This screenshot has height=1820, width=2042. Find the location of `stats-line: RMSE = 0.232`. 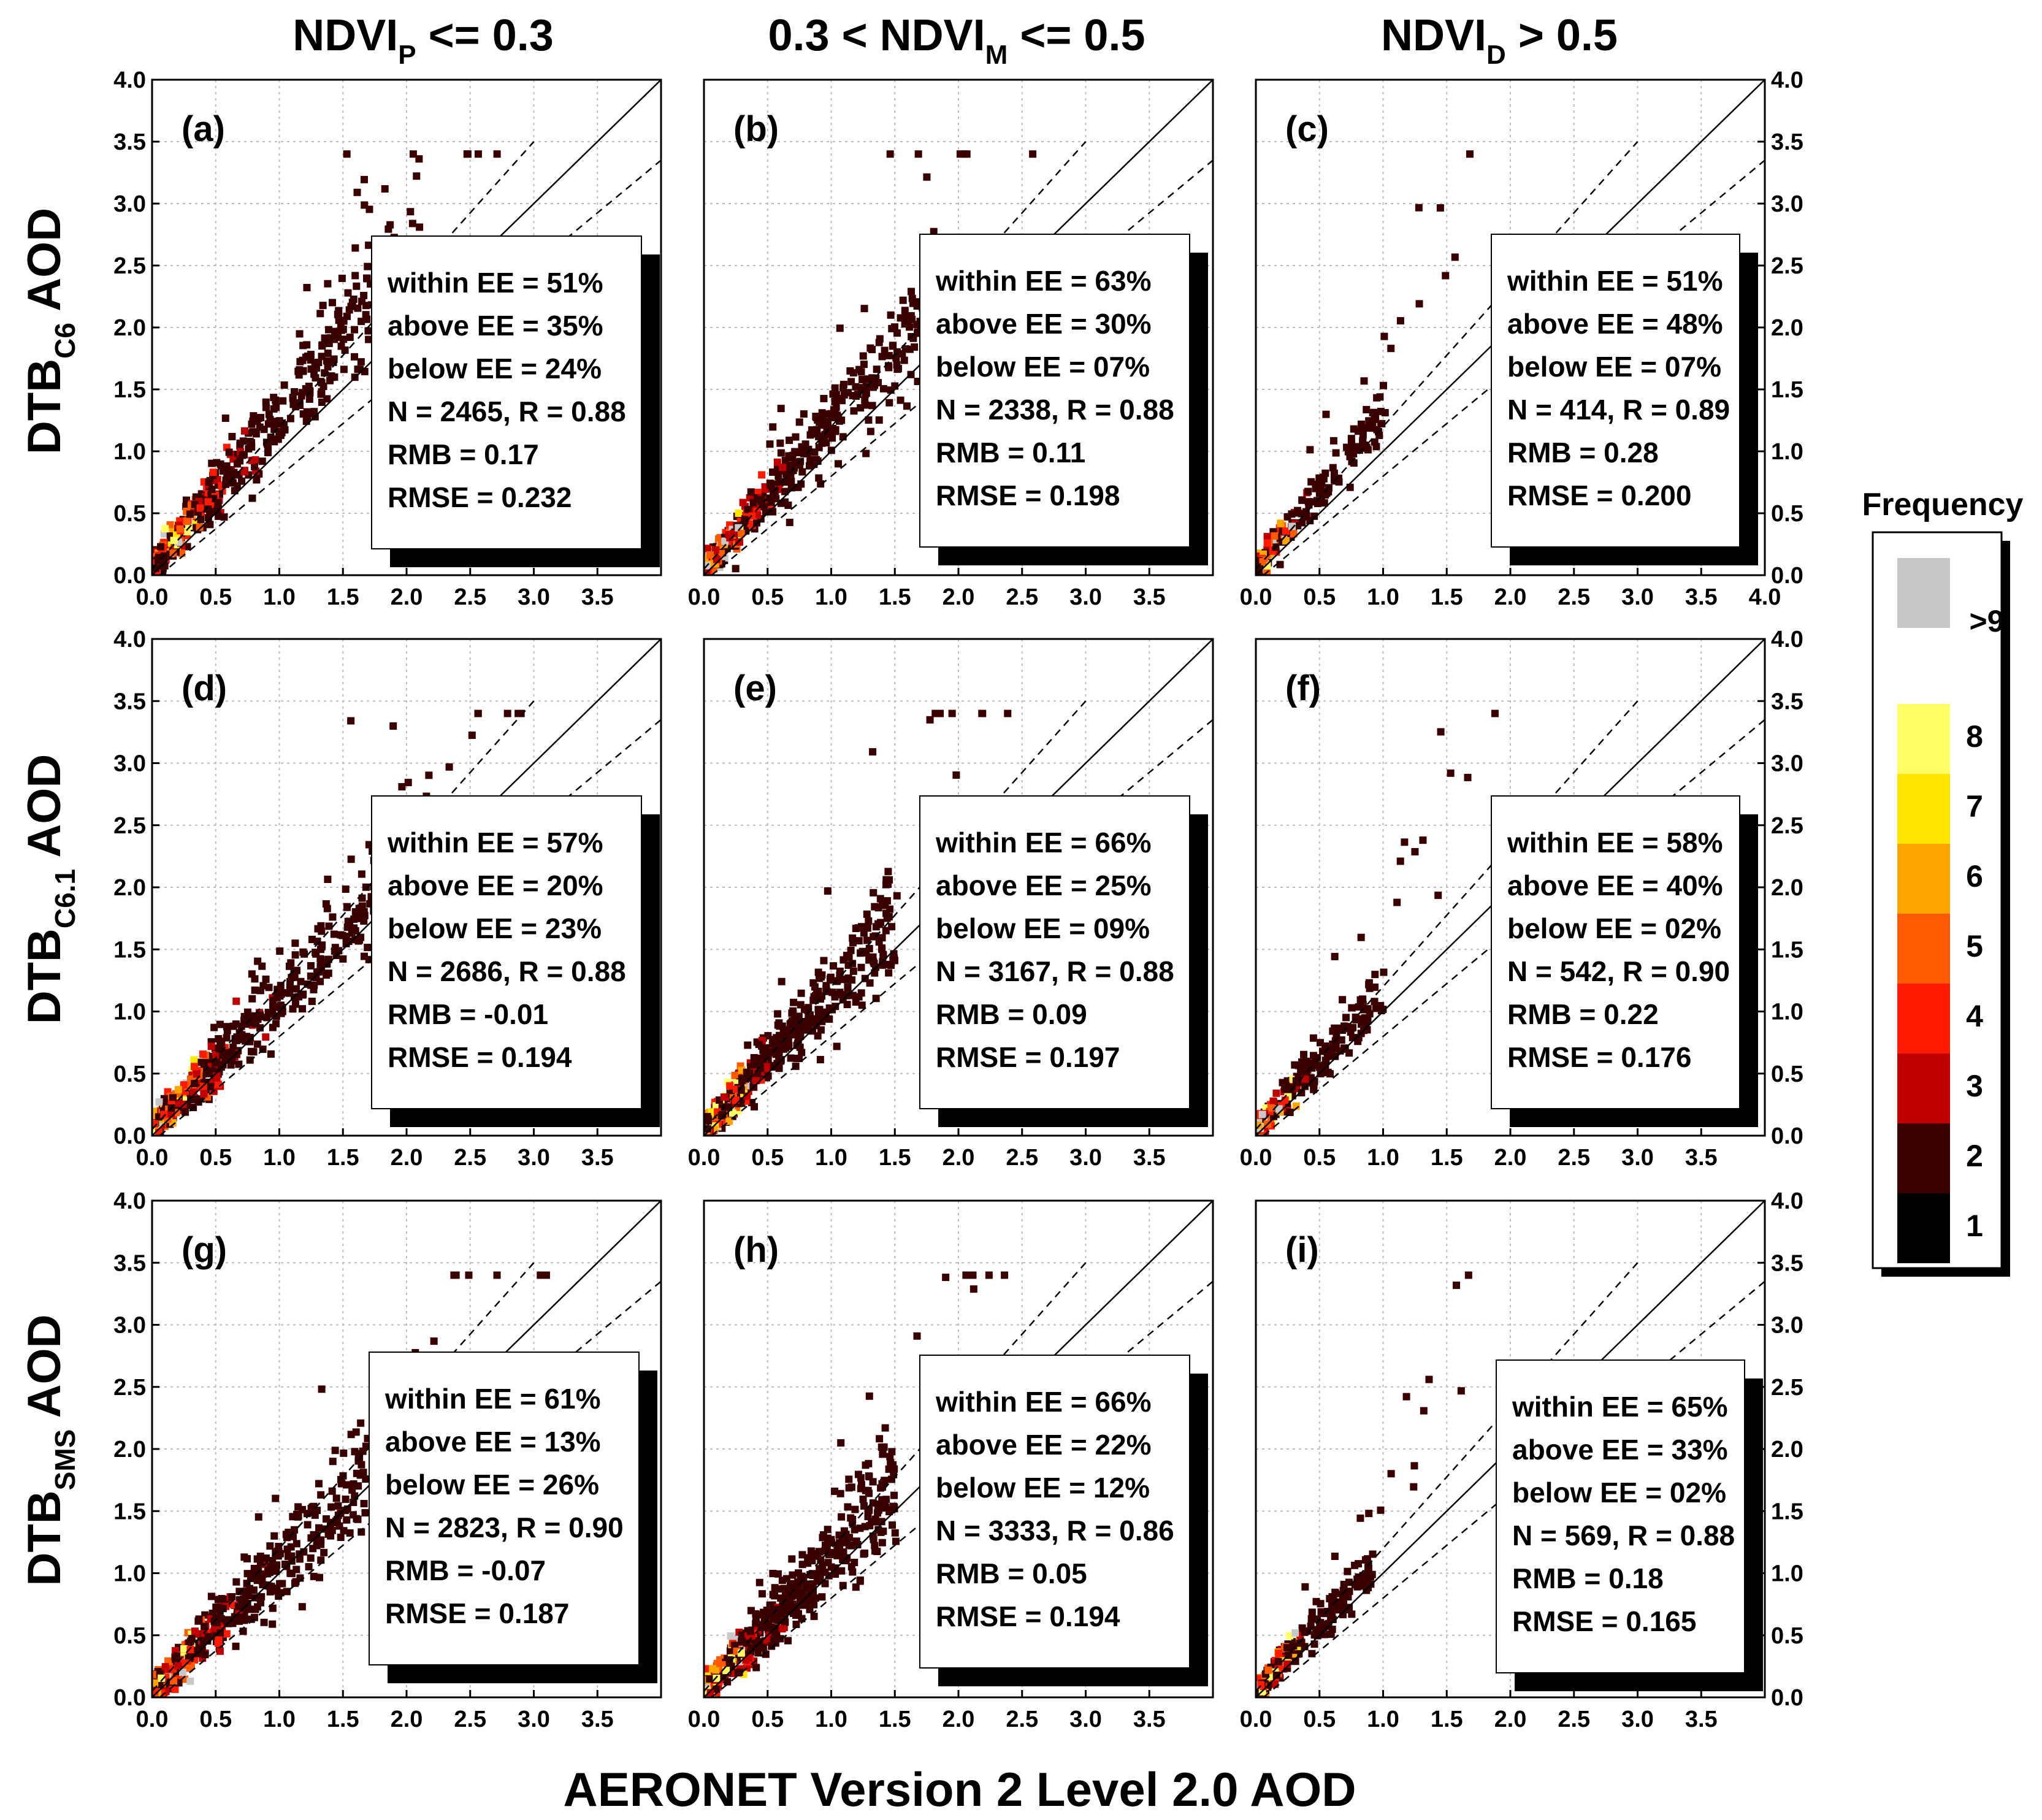

stats-line: RMSE = 0.232 is located at coordinates (480, 497).